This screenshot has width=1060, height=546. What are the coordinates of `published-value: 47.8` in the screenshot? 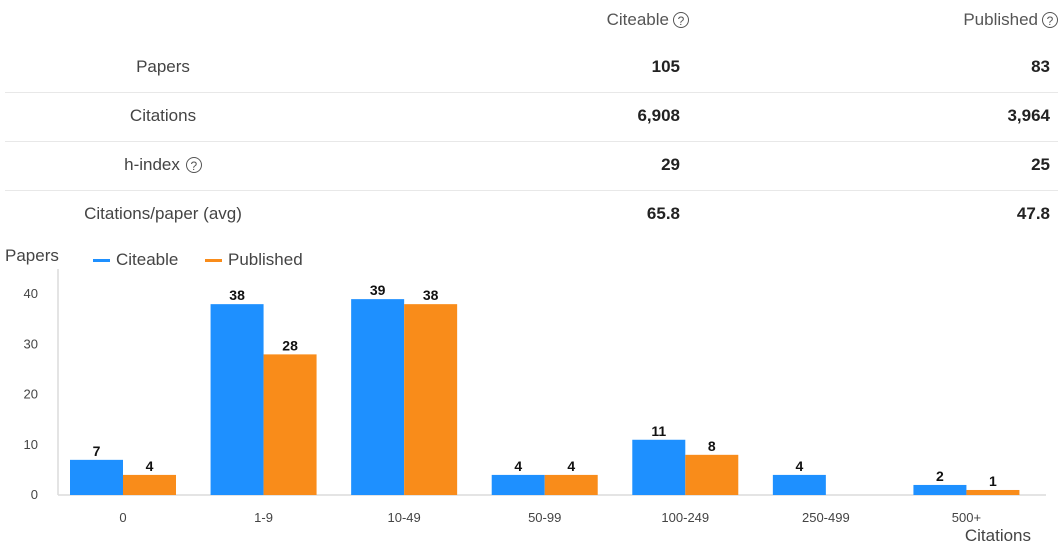 It's located at (1033, 213).